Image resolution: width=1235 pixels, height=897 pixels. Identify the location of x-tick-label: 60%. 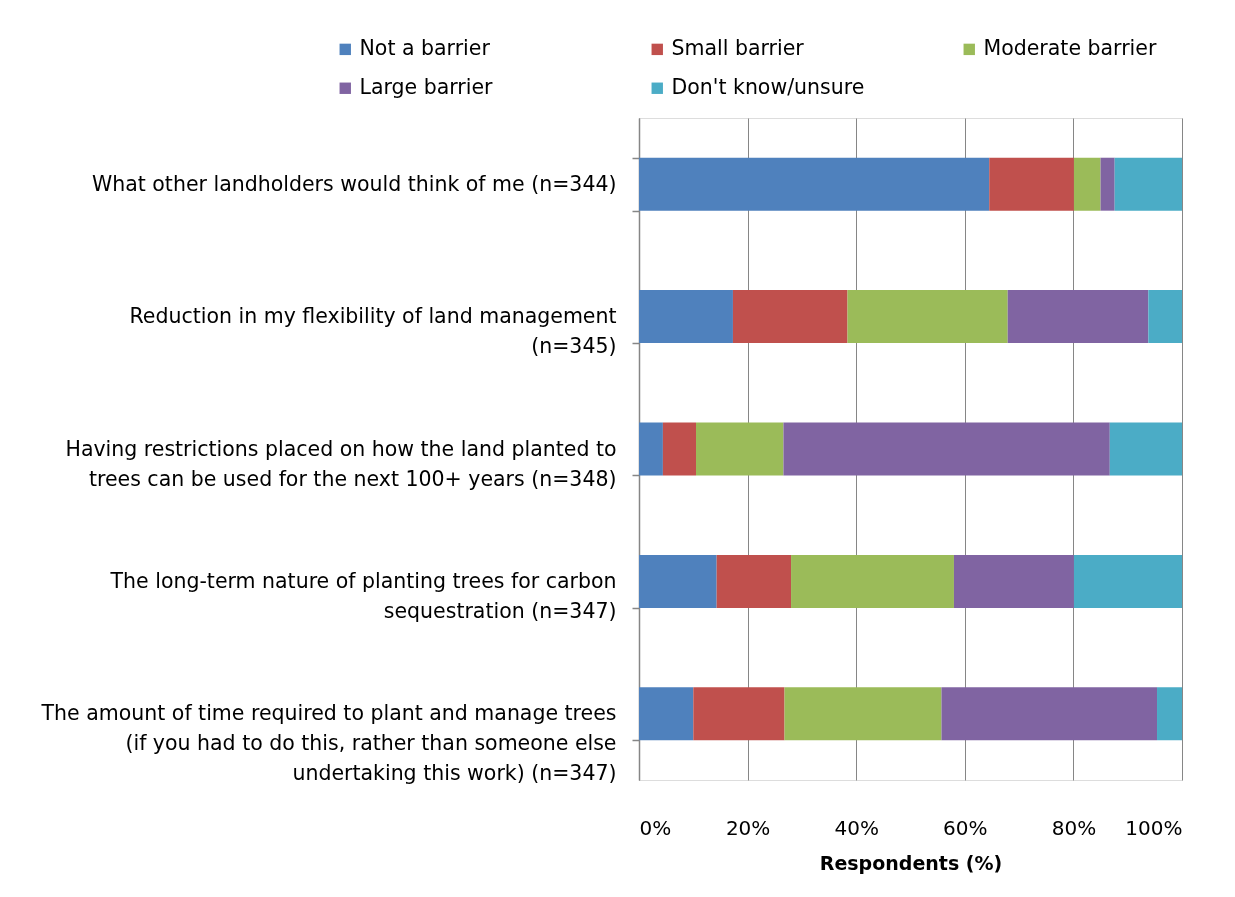
(965, 827).